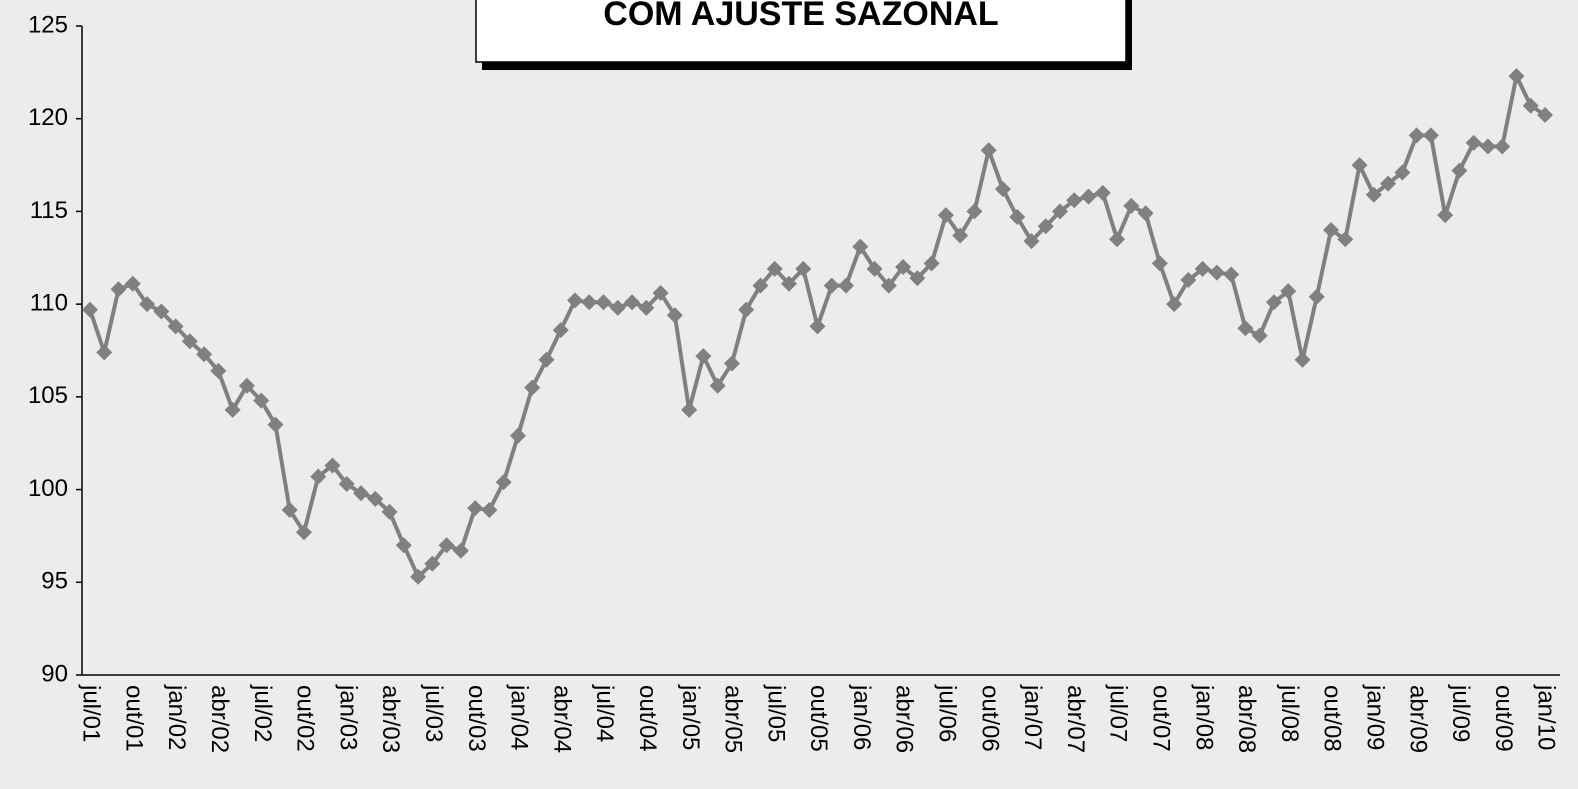 This screenshot has height=789, width=1578. I want to click on x-tick-label: jul/06, so click(947, 713).